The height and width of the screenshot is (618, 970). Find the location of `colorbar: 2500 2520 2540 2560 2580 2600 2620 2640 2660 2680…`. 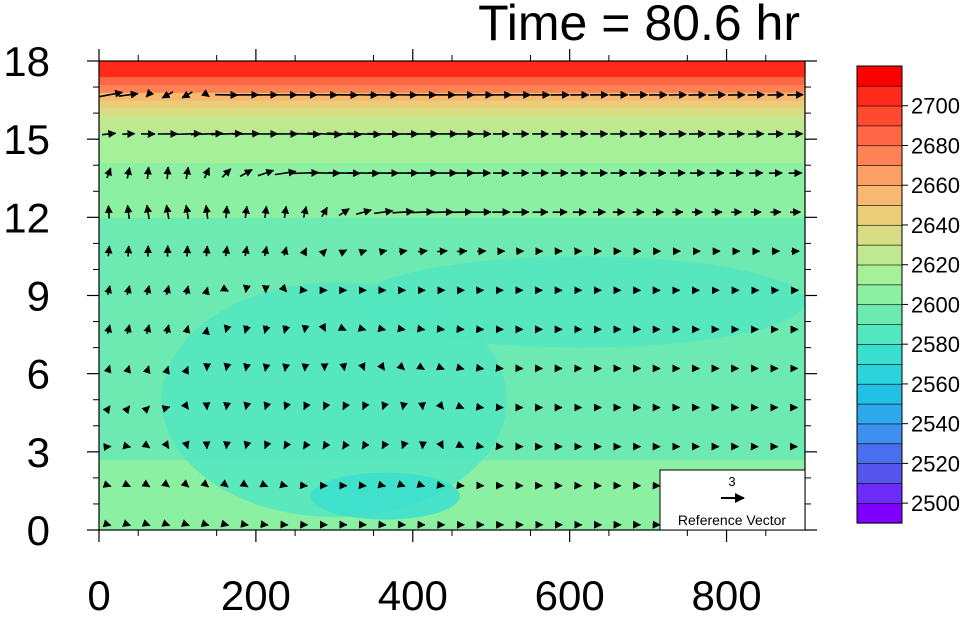

colorbar: 2500 2520 2540 2560 2580 2600 2620 2640 2660 2680… is located at coordinates (908, 294).